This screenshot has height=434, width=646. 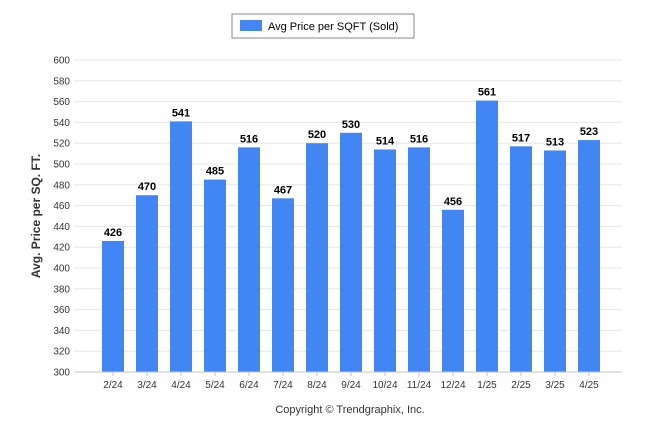 I want to click on data-label: 541, so click(x=181, y=113).